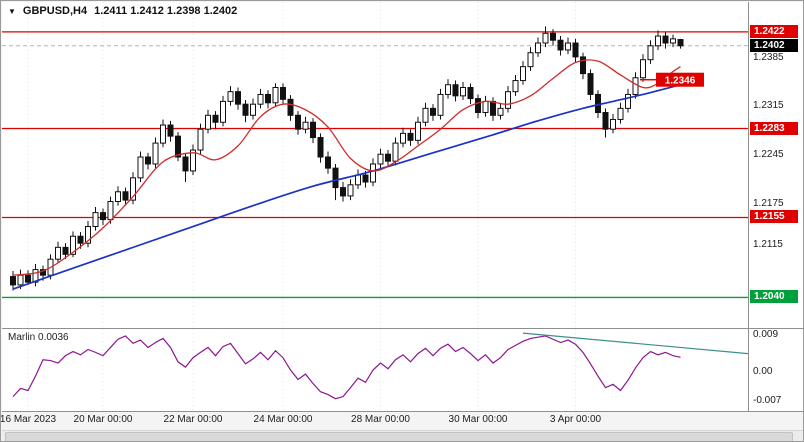  What do you see at coordinates (768, 245) in the screenshot?
I see `price-axis-tick: 1.2115` at bounding box center [768, 245].